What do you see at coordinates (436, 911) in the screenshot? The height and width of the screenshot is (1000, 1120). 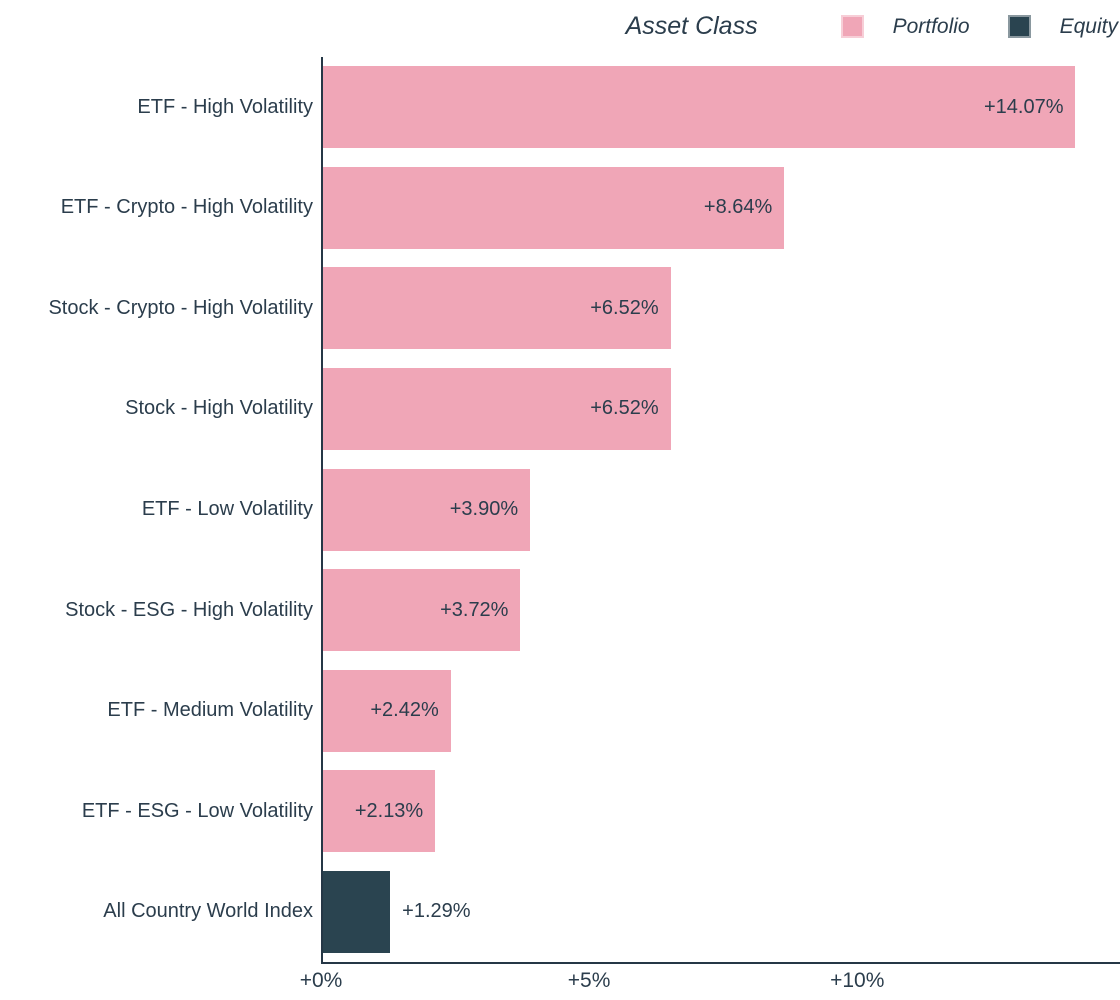 I see `value-label: +1.29%` at bounding box center [436, 911].